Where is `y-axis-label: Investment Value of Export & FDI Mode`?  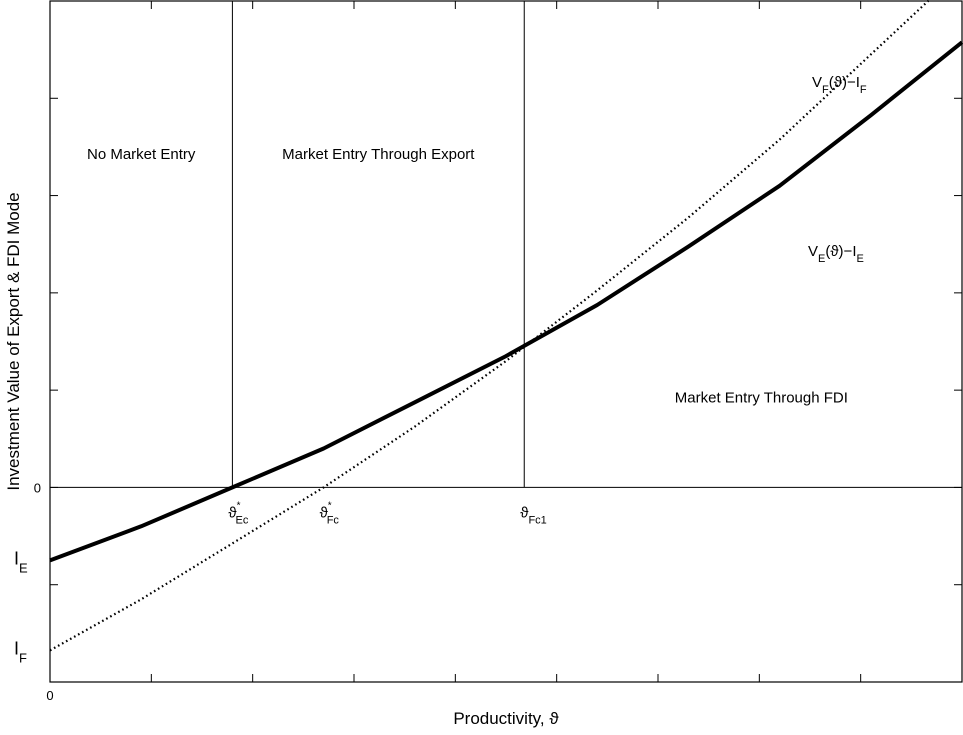
y-axis-label: Investment Value of Export & FDI Mode is located at coordinates (13, 341).